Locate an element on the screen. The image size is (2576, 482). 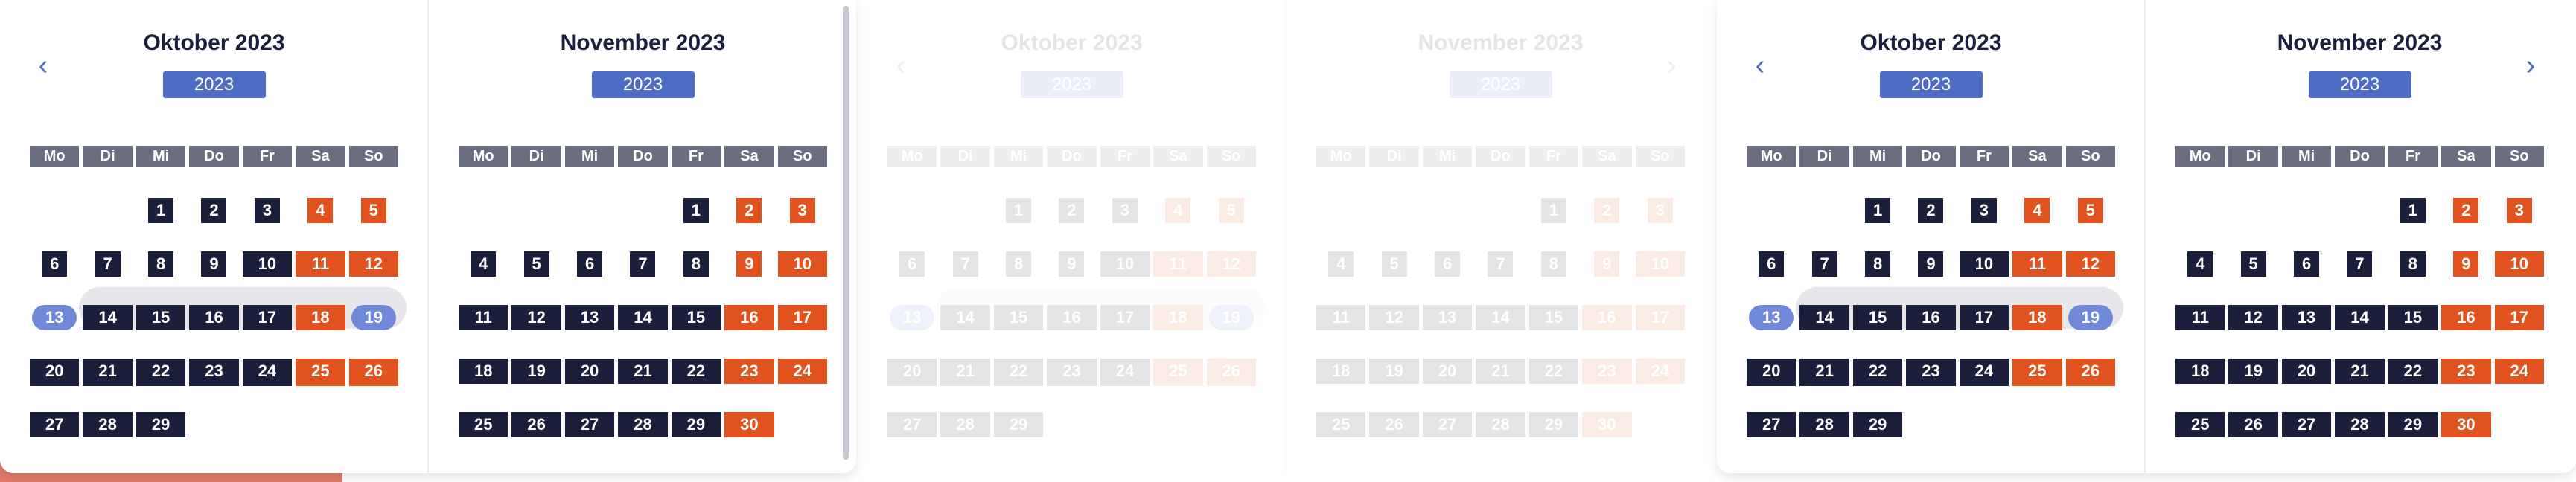
scrollbar is located at coordinates (846, 233).